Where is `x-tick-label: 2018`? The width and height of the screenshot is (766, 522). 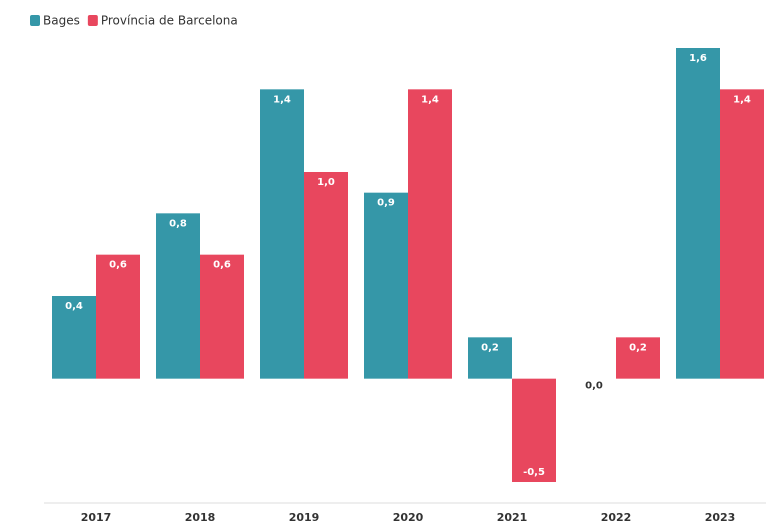
x-tick-label: 2018 is located at coordinates (200, 516).